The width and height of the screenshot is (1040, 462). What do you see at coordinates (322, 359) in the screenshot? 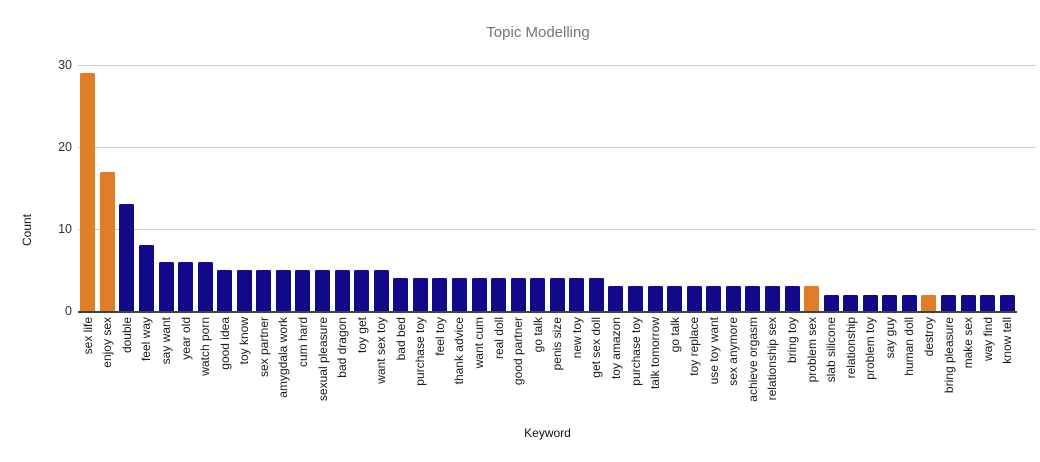
I see `x-tick-label: sexual pleasure` at bounding box center [322, 359].